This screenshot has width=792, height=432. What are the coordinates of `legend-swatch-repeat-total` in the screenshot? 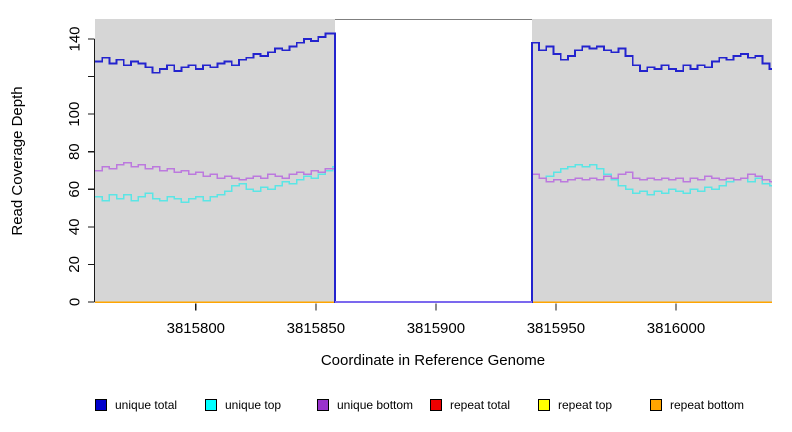 It's located at (436, 405).